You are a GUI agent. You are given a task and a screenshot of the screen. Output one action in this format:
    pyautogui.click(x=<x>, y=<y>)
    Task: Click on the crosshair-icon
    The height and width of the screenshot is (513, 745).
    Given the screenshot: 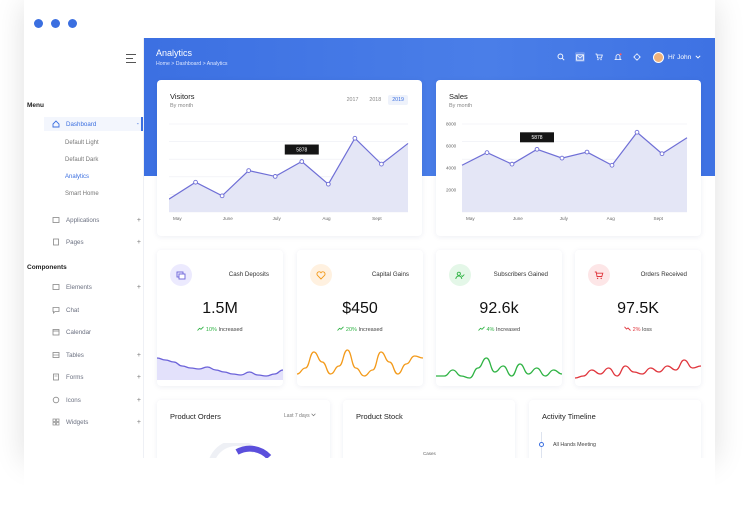 What is the action you would take?
    pyautogui.click(x=637, y=57)
    